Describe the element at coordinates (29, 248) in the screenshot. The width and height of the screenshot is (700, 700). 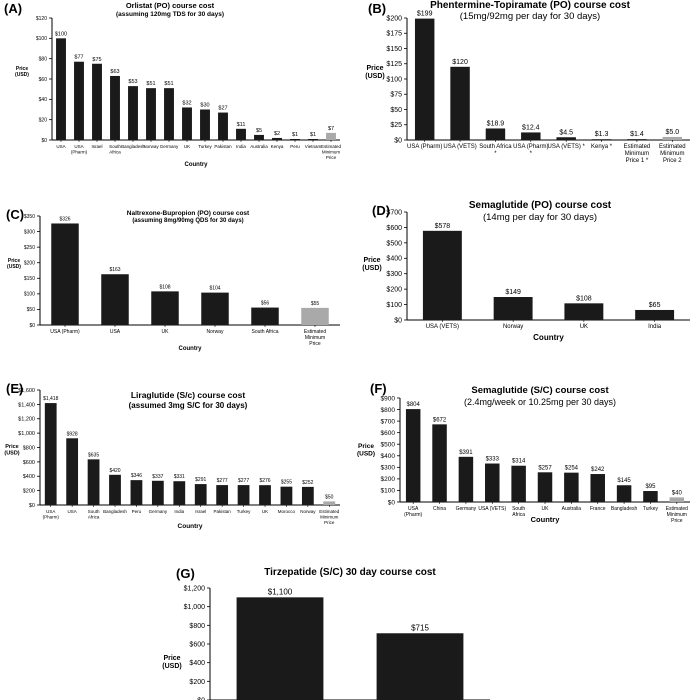
I see `y-tick-label: $250` at that location.